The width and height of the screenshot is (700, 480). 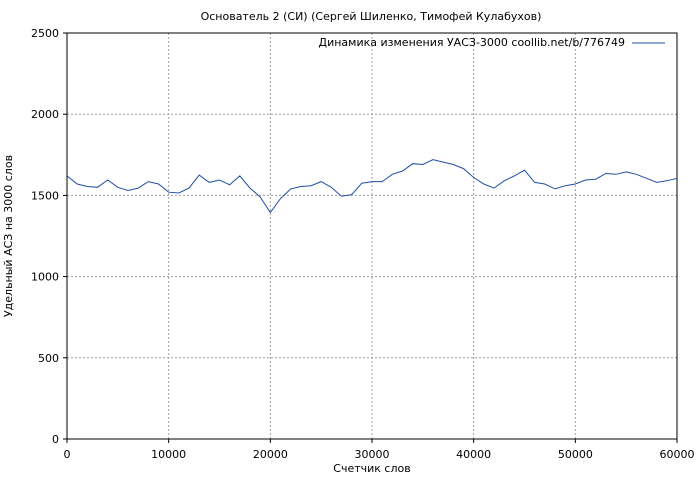 What do you see at coordinates (168, 454) in the screenshot?
I see `x-tick-label: 10000` at bounding box center [168, 454].